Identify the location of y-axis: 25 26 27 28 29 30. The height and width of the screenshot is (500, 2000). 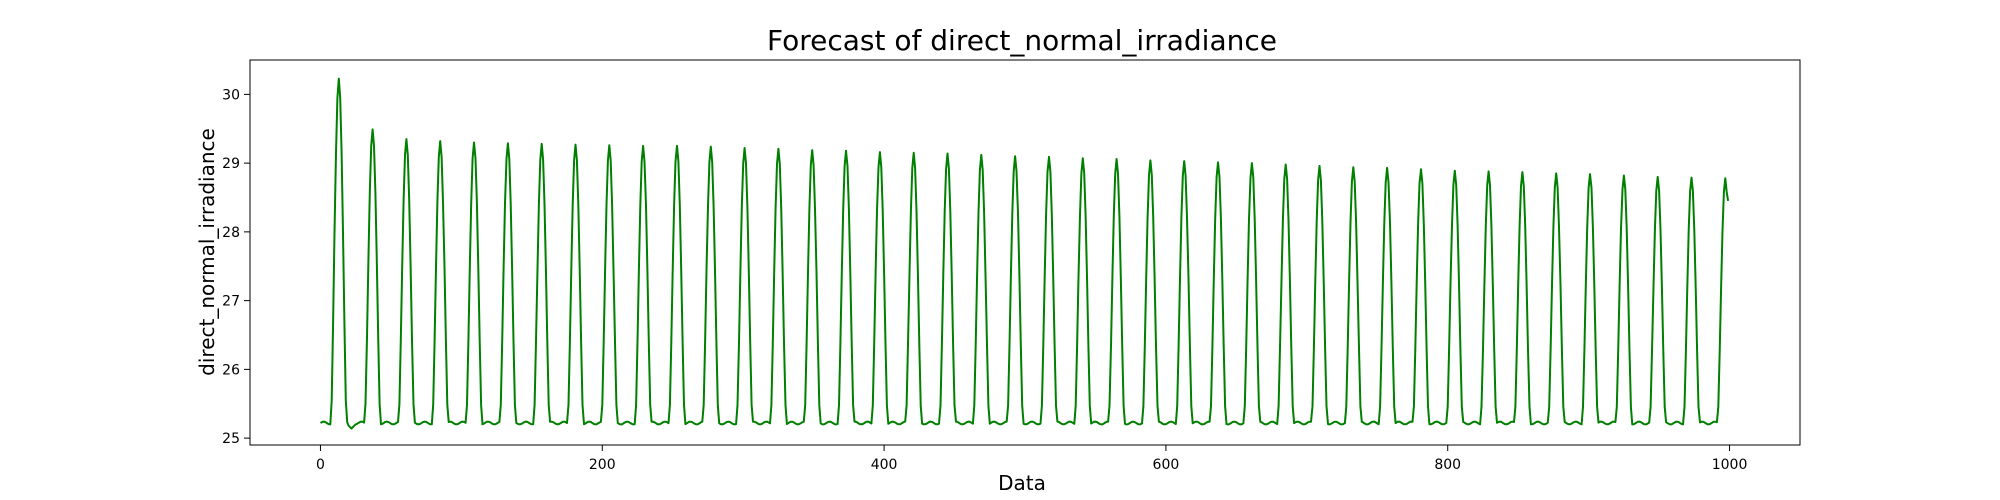
(236, 267).